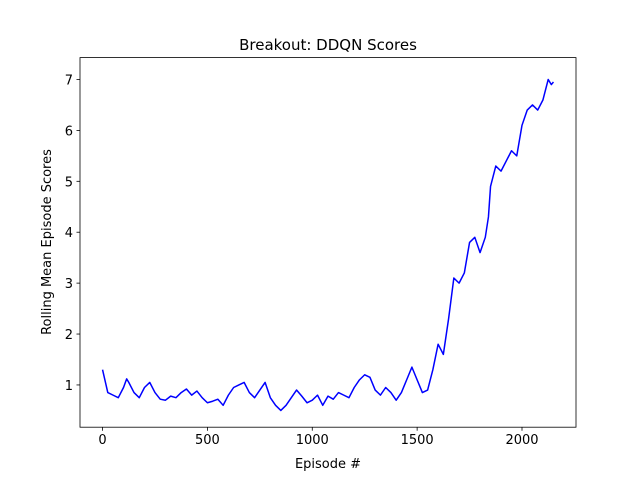 The height and width of the screenshot is (480, 640). What do you see at coordinates (69, 182) in the screenshot?
I see `y-tick-label: 5` at bounding box center [69, 182].